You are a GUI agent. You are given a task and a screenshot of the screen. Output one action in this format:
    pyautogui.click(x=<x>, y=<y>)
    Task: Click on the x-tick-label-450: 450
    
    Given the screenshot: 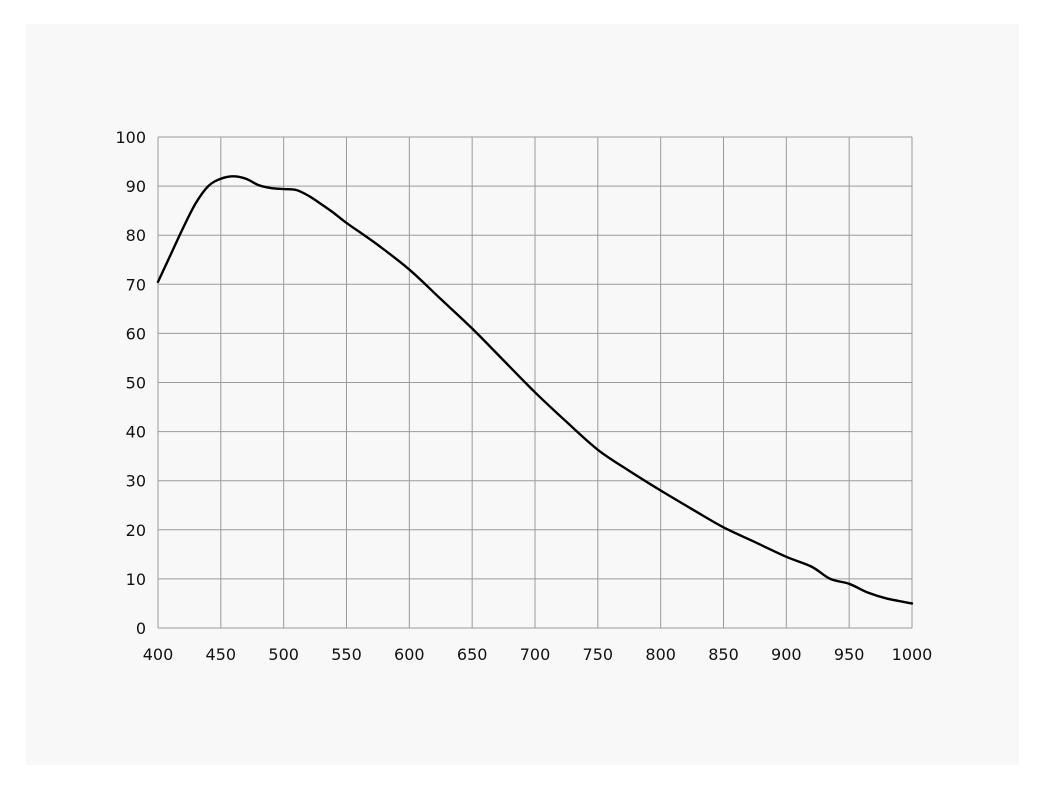 What is the action you would take?
    pyautogui.click(x=221, y=654)
    